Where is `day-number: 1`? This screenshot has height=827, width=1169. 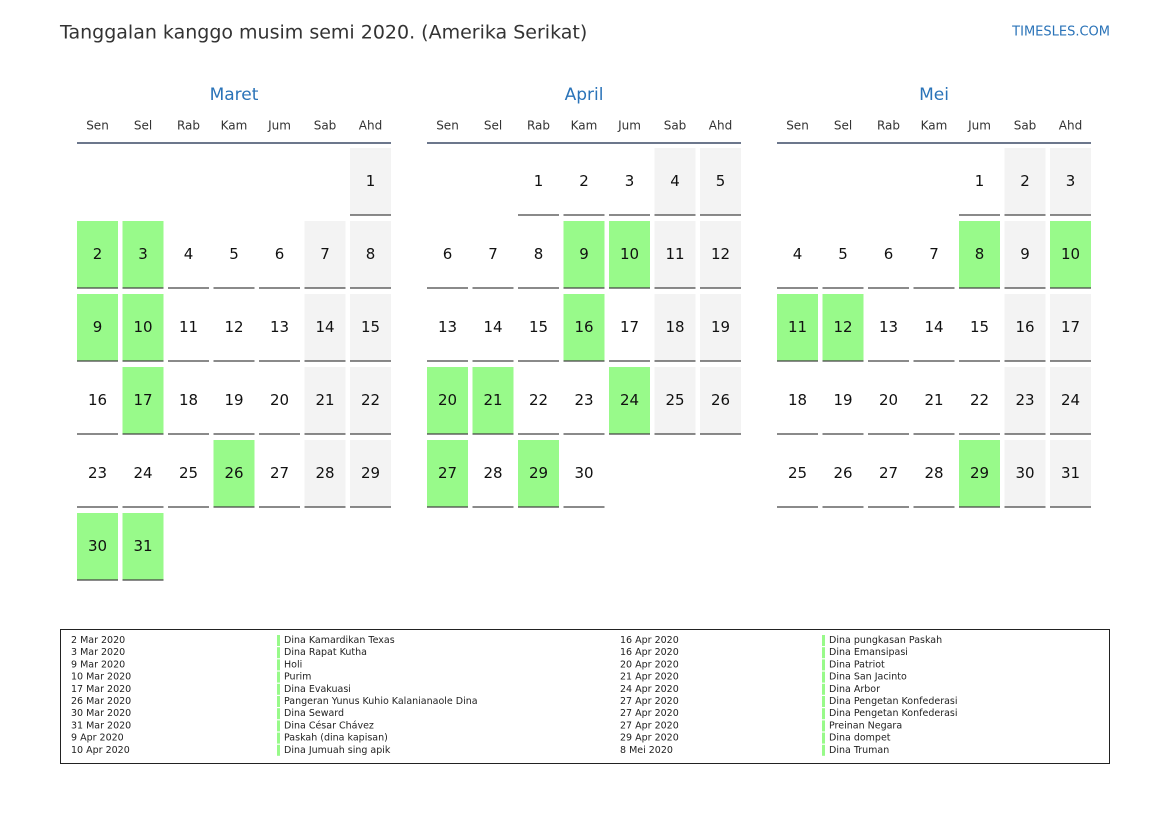
day-number: 1 is located at coordinates (539, 181).